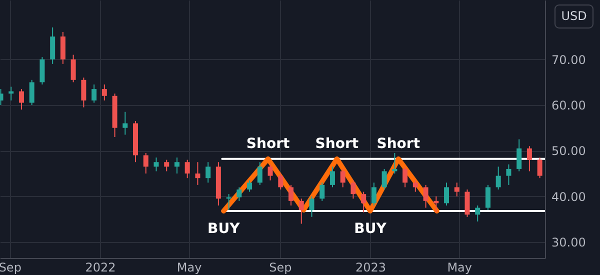  Describe the element at coordinates (569, 197) in the screenshot. I see `y-tick-label: 40.00` at that location.